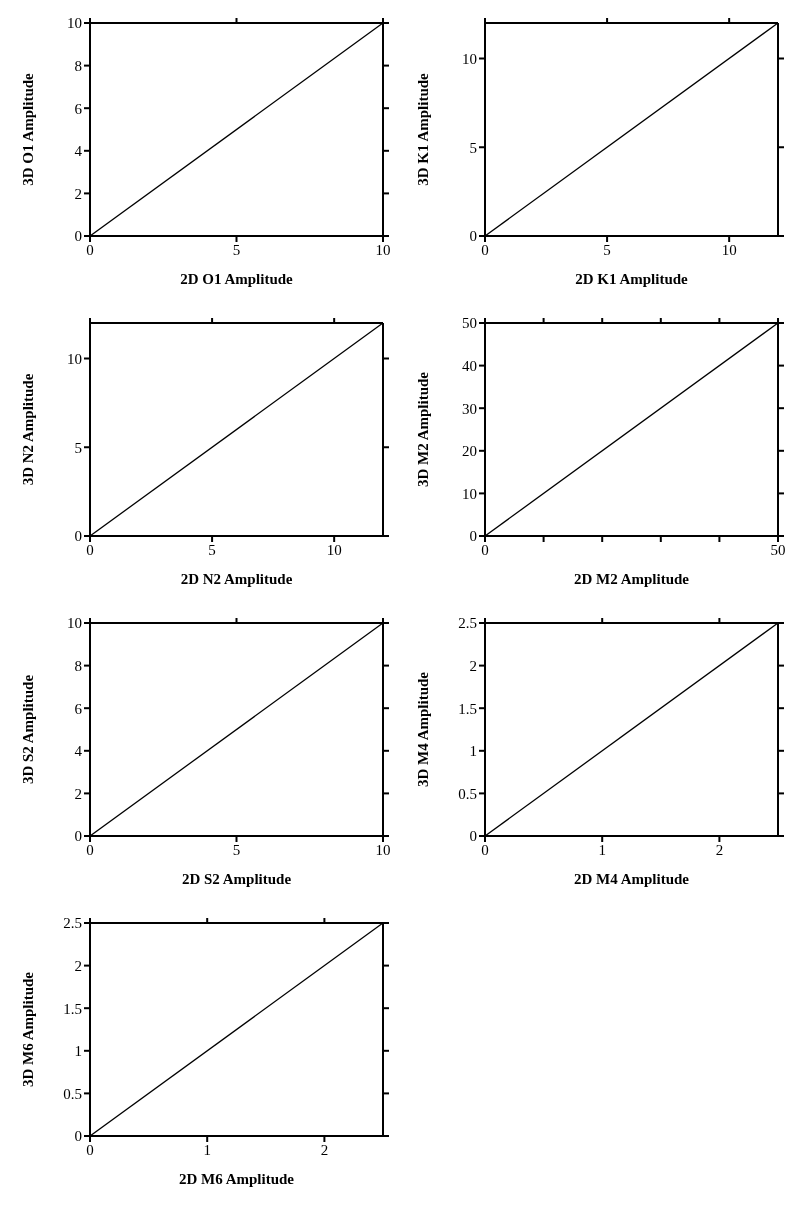  I want to click on y-axis-title: 3D K1 Amplitude, so click(423, 129).